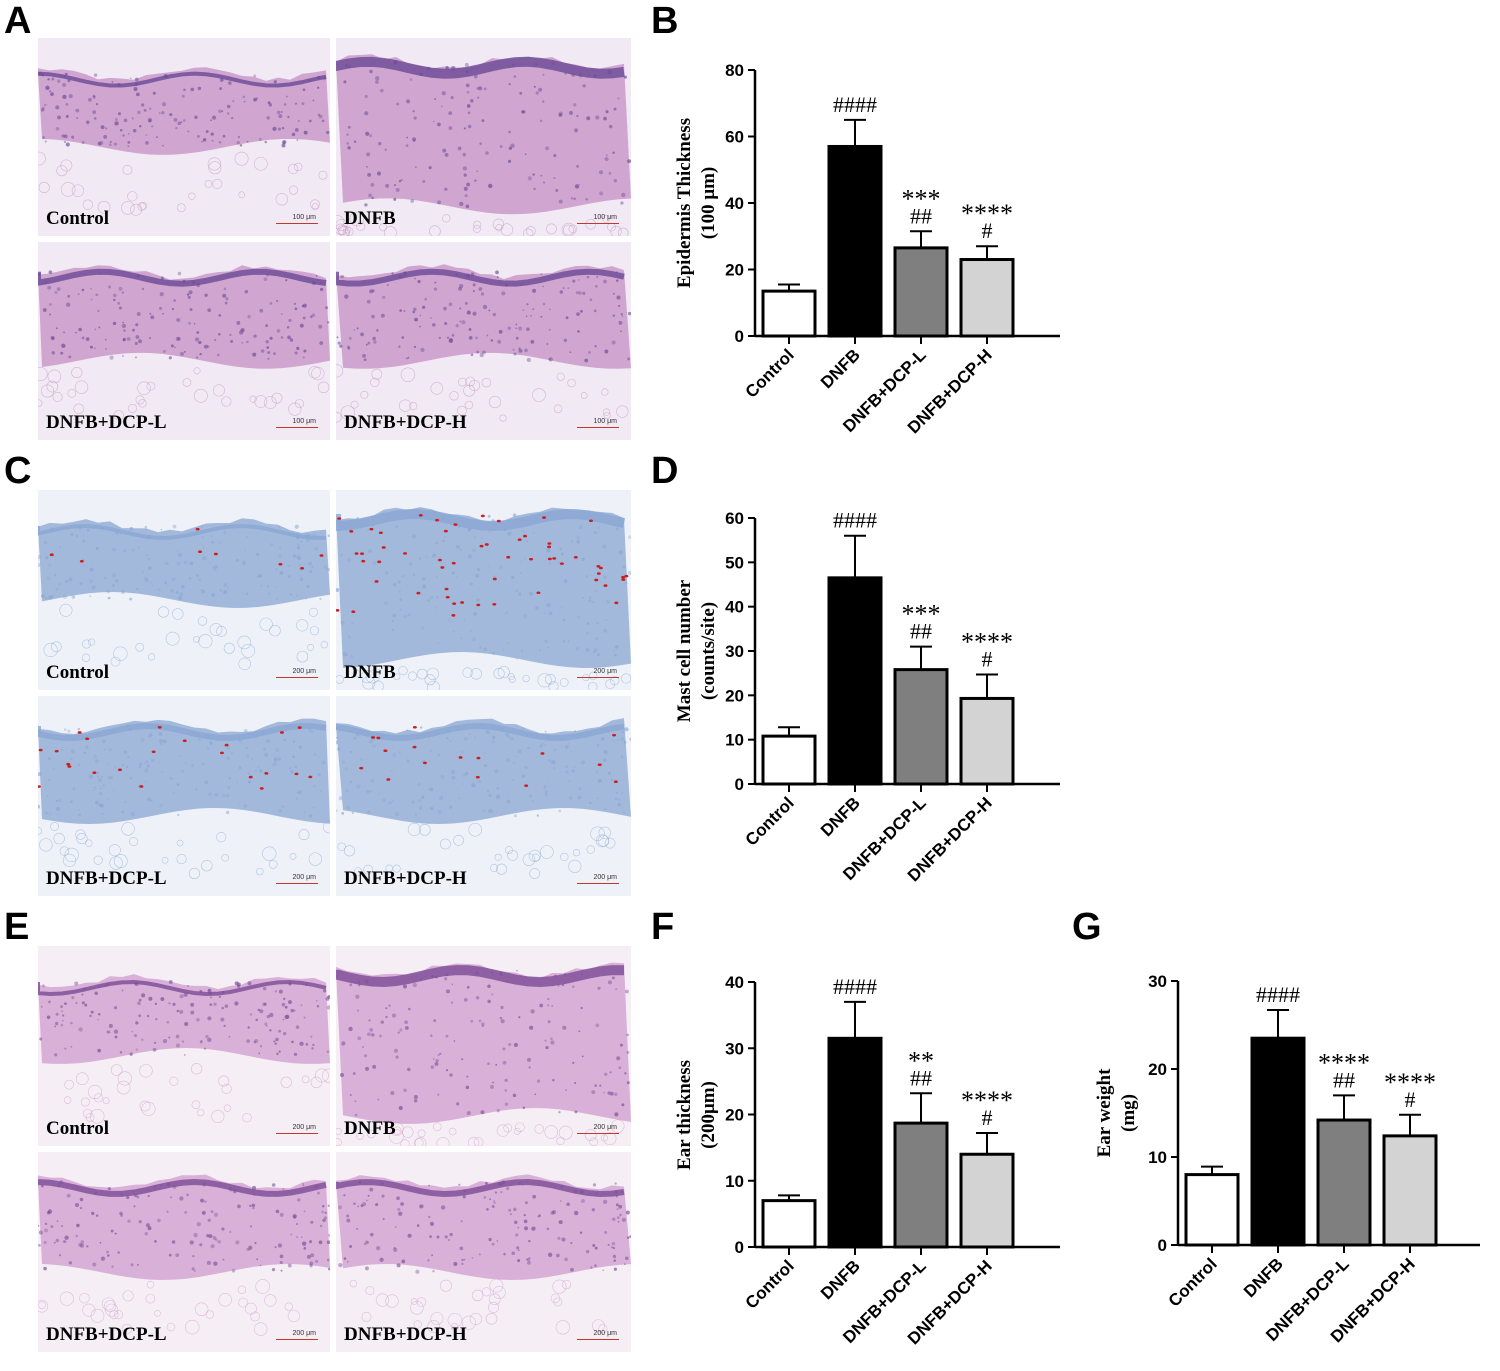 The height and width of the screenshot is (1371, 1500). Describe the element at coordinates (734, 740) in the screenshot. I see `y-tick-label: 10` at that location.